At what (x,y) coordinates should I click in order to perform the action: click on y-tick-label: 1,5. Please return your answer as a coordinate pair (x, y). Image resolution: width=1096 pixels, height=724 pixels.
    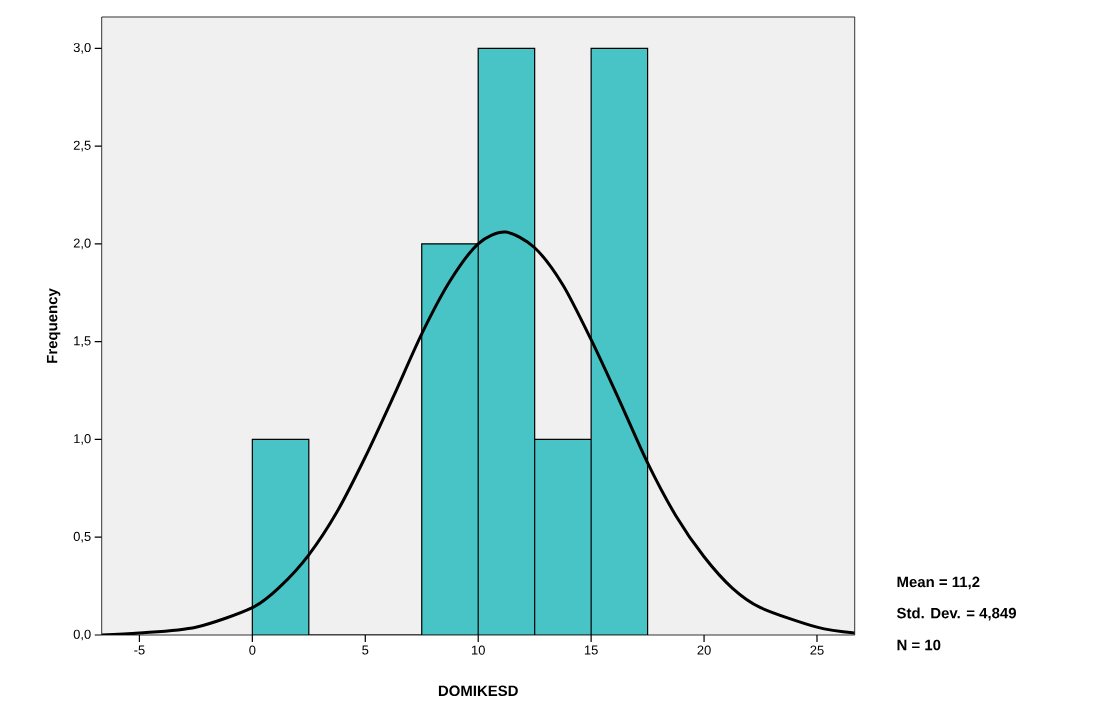
    Looking at the image, I should click on (82, 341).